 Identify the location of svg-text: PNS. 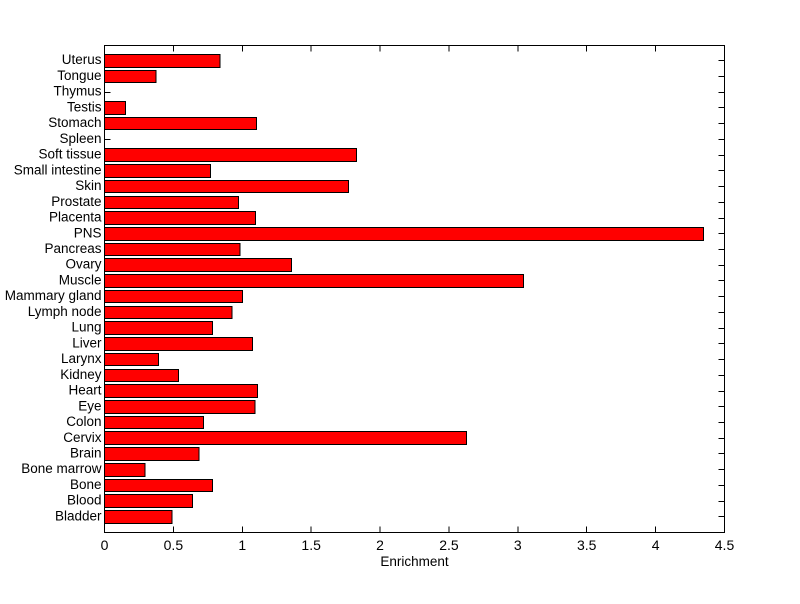
(88, 232).